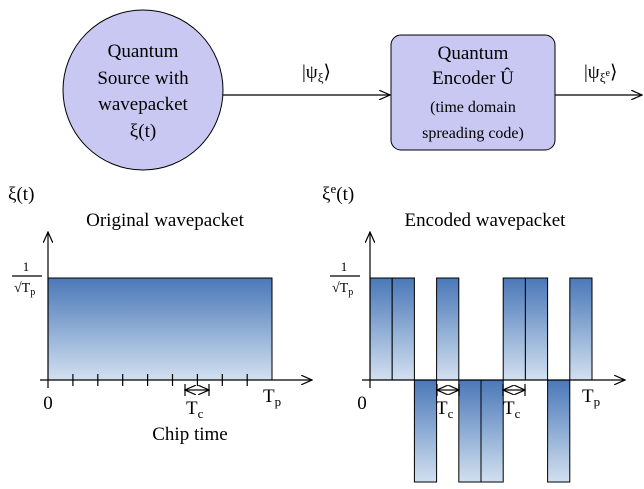 This screenshot has width=644, height=489. I want to click on encoder-line: Quantum, so click(473, 53).